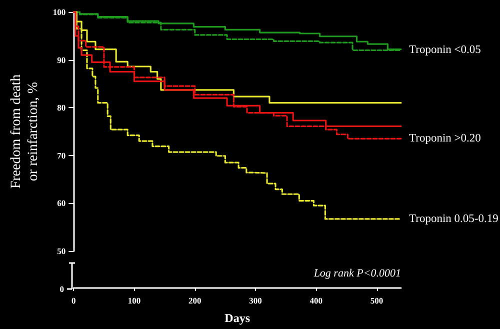 The height and width of the screenshot is (329, 500). What do you see at coordinates (316, 301) in the screenshot?
I see `x-tick-label: 400` at bounding box center [316, 301].